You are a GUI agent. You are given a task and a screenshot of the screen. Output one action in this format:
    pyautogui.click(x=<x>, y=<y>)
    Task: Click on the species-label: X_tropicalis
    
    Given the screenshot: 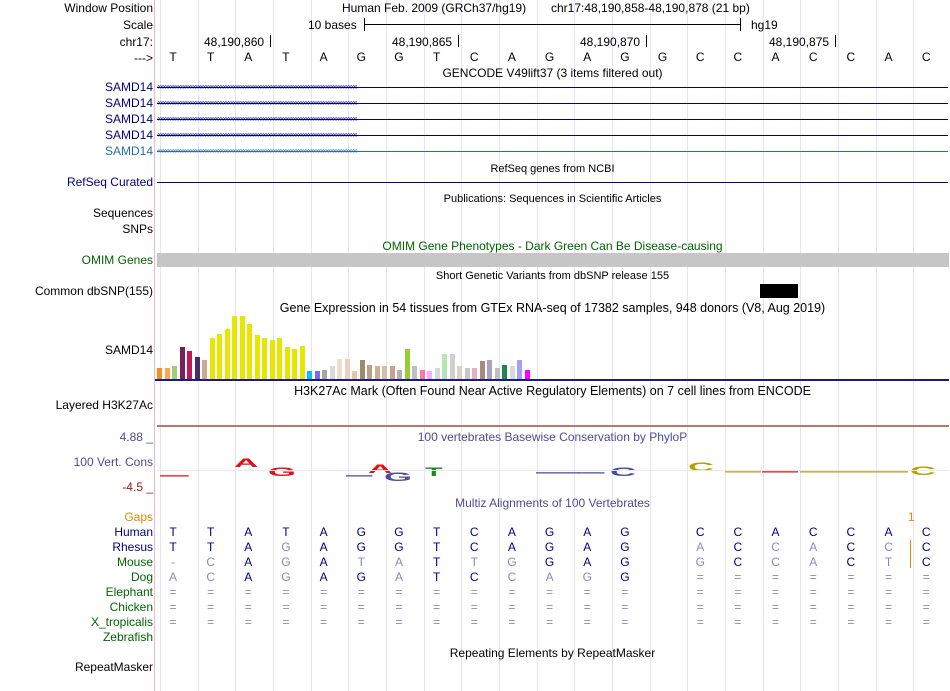 What is the action you would take?
    pyautogui.click(x=121, y=622)
    